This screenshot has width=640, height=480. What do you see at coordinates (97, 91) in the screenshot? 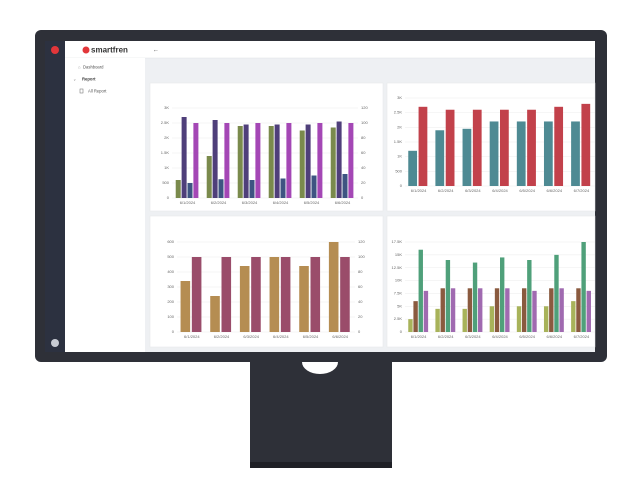
I see `nav-item: All Report` at bounding box center [97, 91].